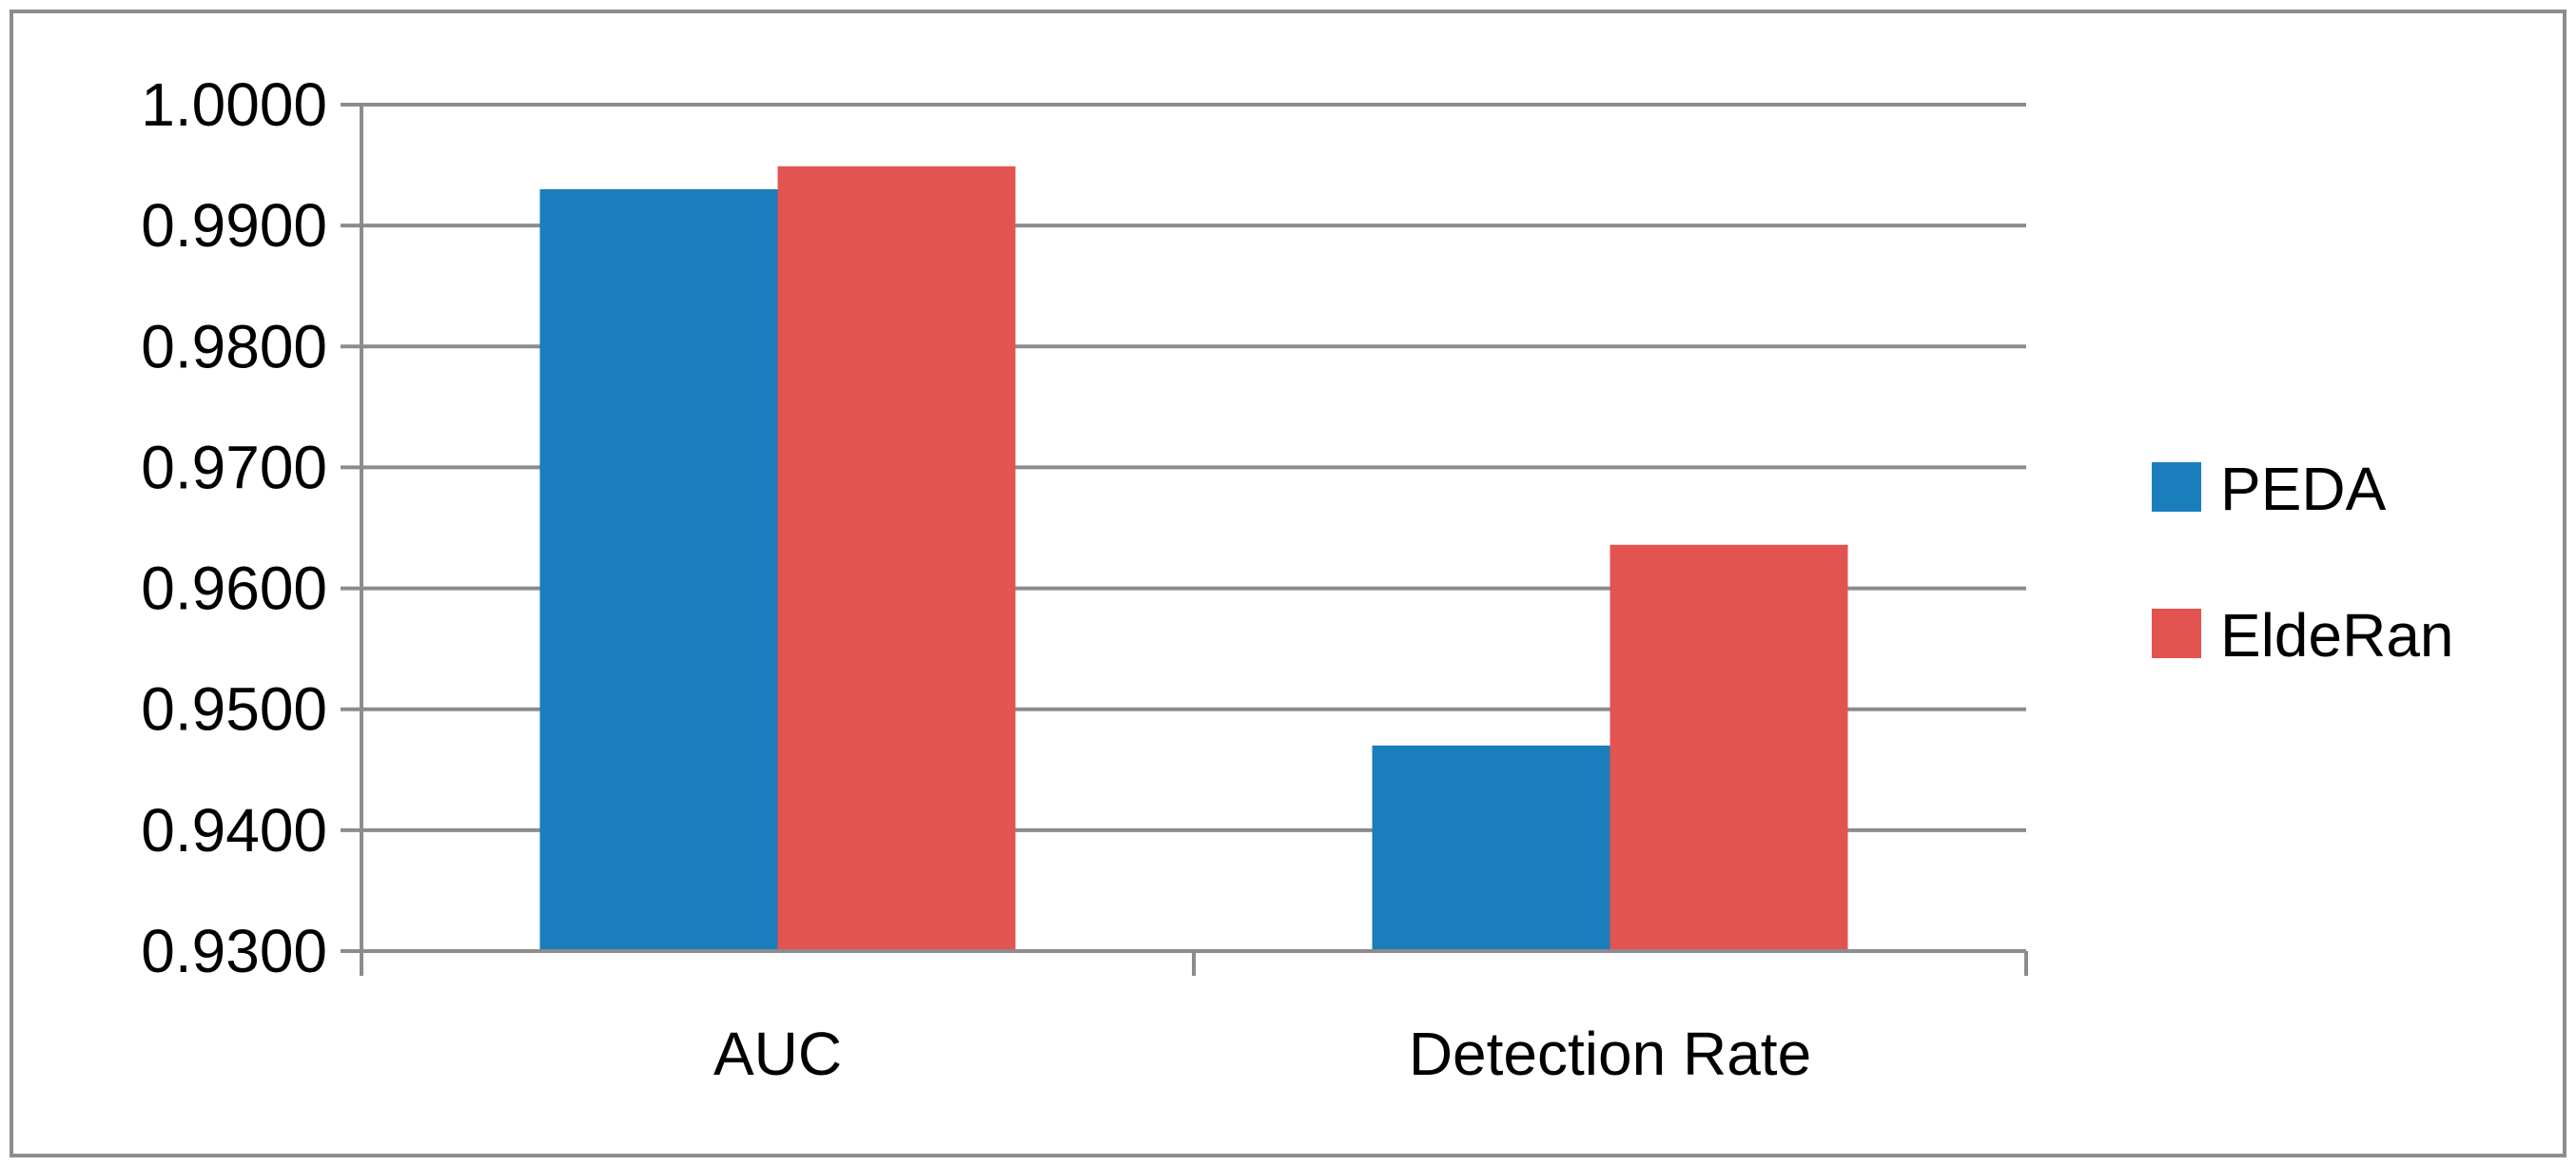  Describe the element at coordinates (234, 951) in the screenshot. I see `y-tick-label: 0.9300` at that location.